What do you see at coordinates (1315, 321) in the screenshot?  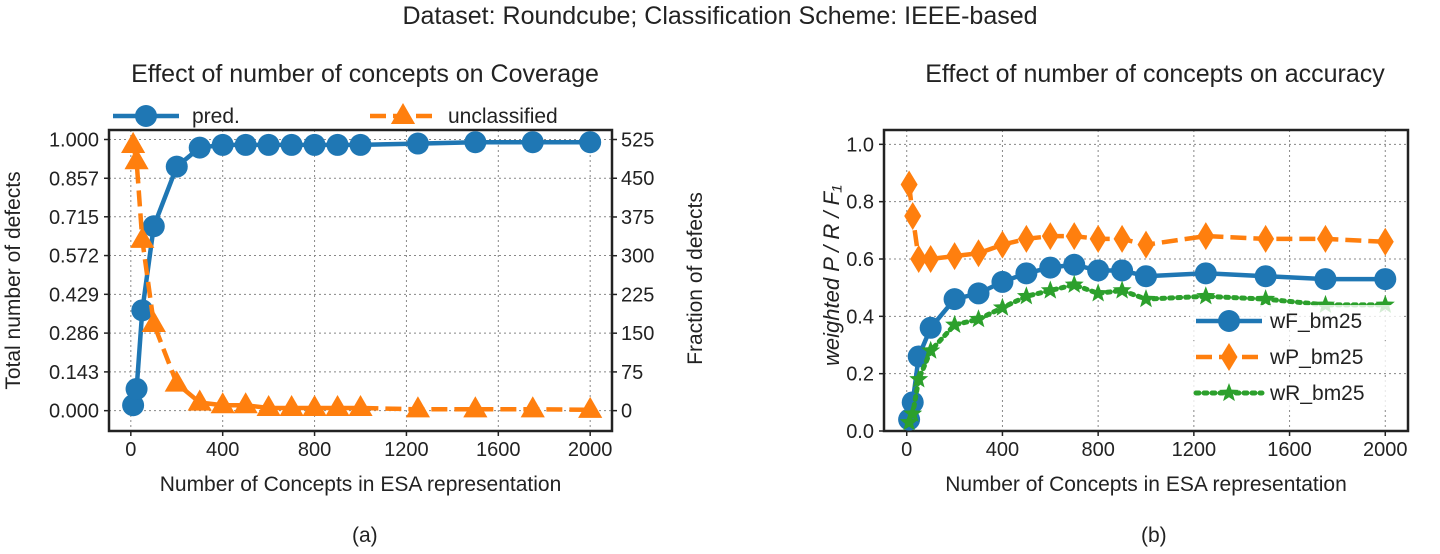 I see `legend-label: wF_bm25` at bounding box center [1315, 321].